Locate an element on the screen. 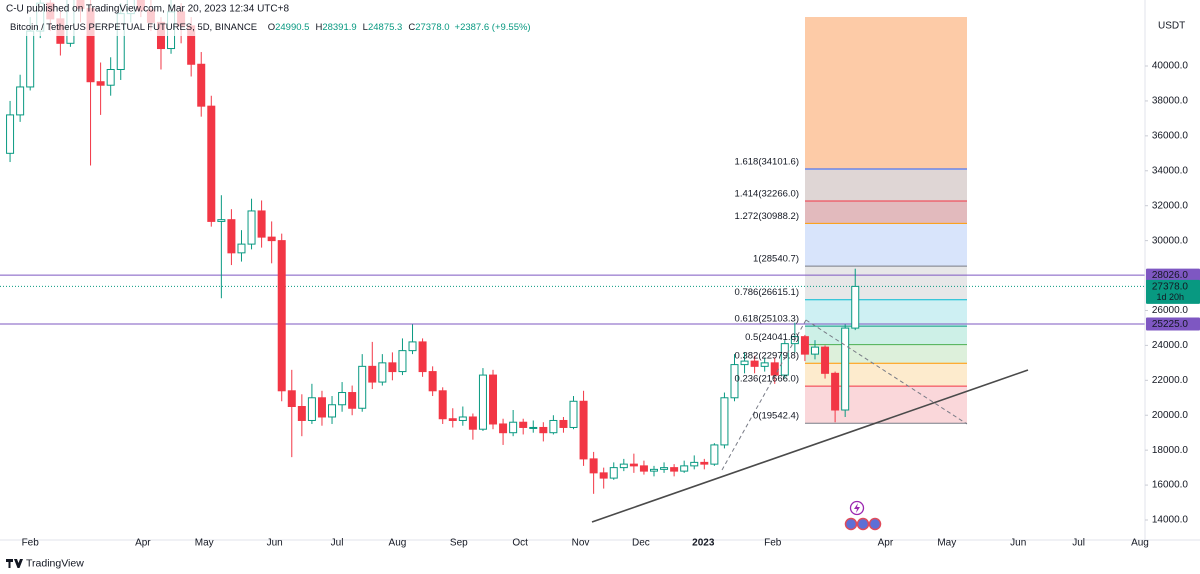 The width and height of the screenshot is (1200, 574). y-tick-label: 14000.0 is located at coordinates (1170, 520).